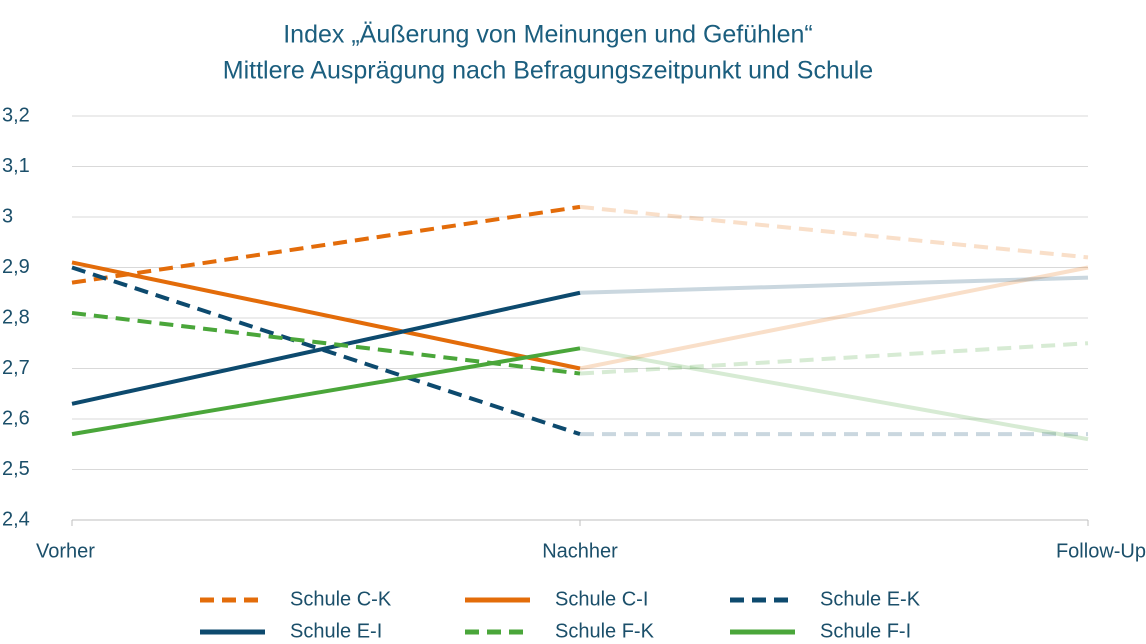 This screenshot has width=1146, height=644. What do you see at coordinates (865, 631) in the screenshot?
I see `legend-label: Schule F-I` at bounding box center [865, 631].